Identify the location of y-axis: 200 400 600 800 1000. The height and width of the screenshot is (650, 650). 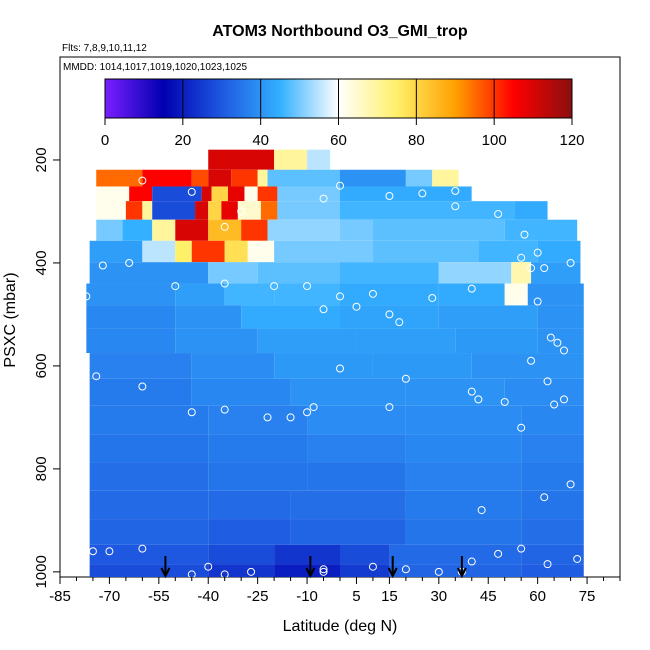
(46, 368).